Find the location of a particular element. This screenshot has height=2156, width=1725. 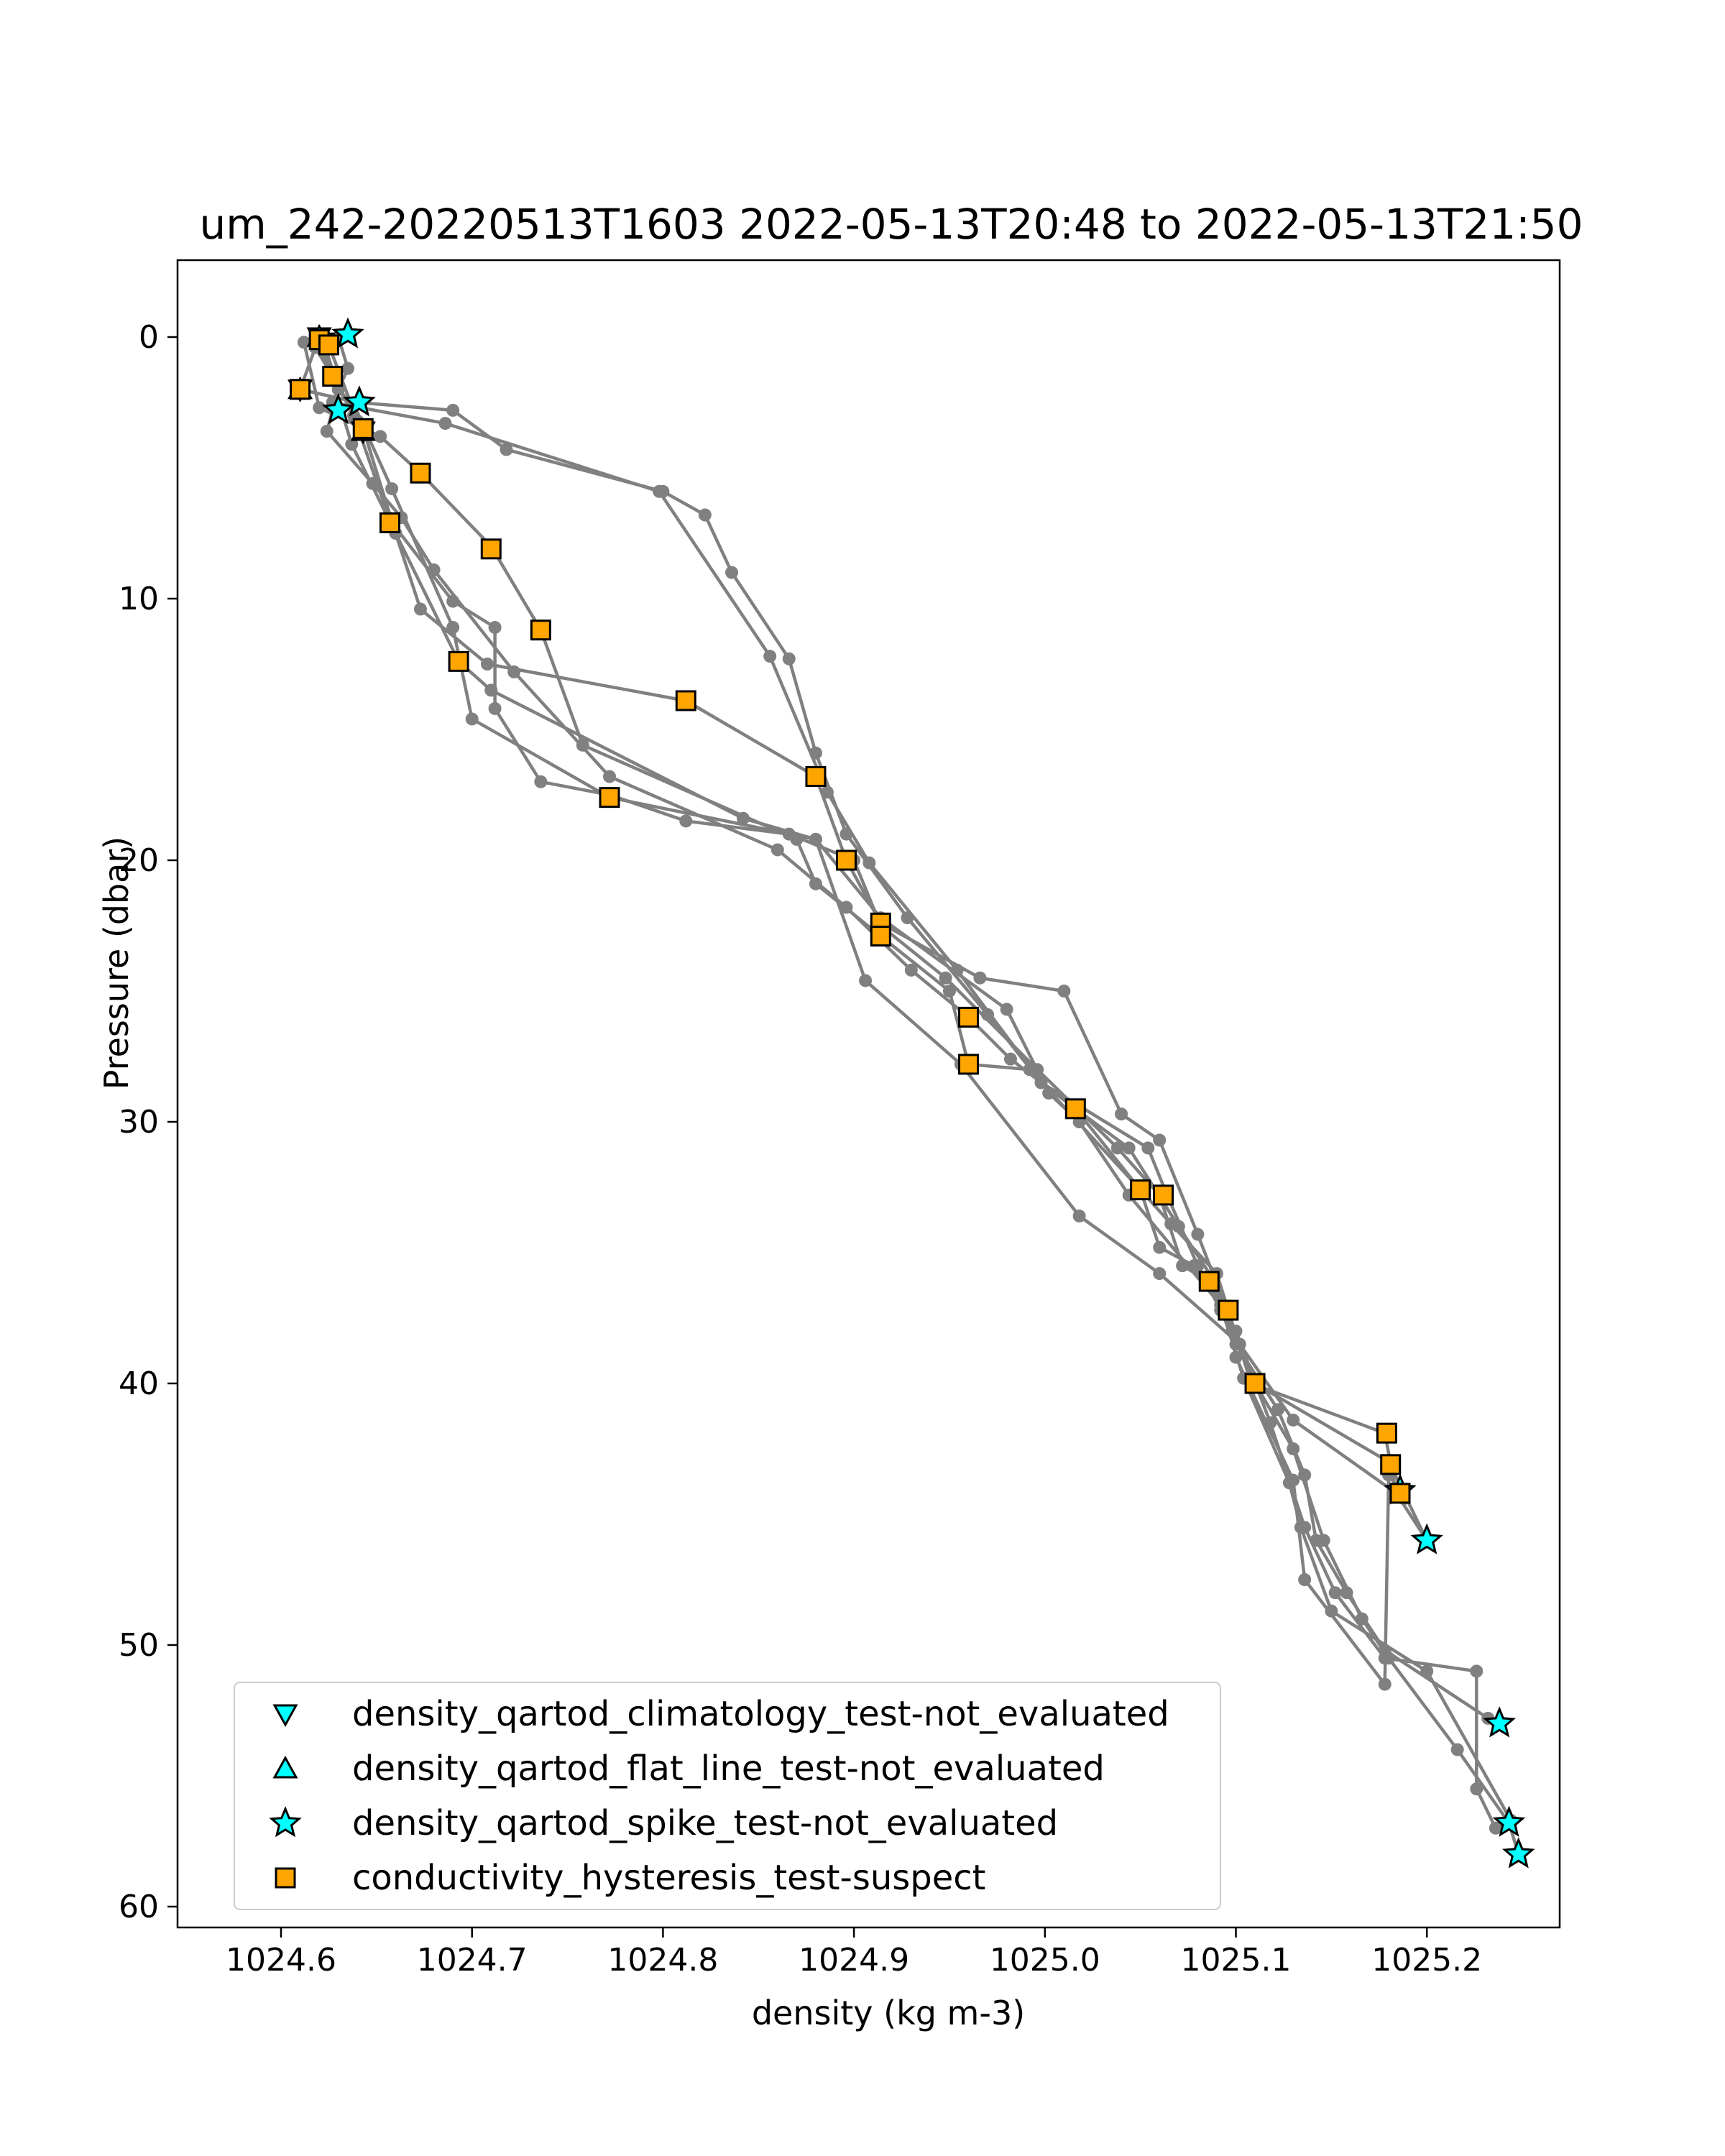

y-tick-label: 0 is located at coordinates (149, 337).